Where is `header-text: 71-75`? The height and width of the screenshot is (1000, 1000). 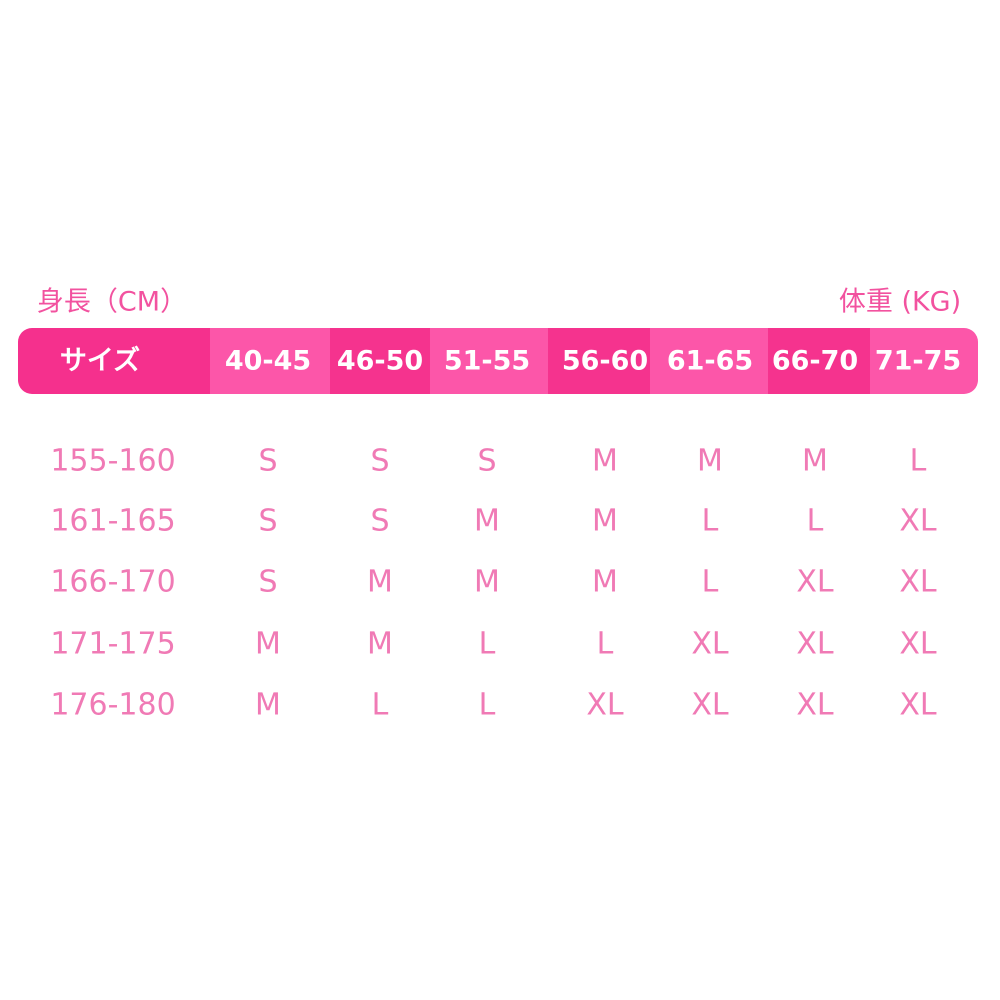
header-text: 71-75 is located at coordinates (918, 361).